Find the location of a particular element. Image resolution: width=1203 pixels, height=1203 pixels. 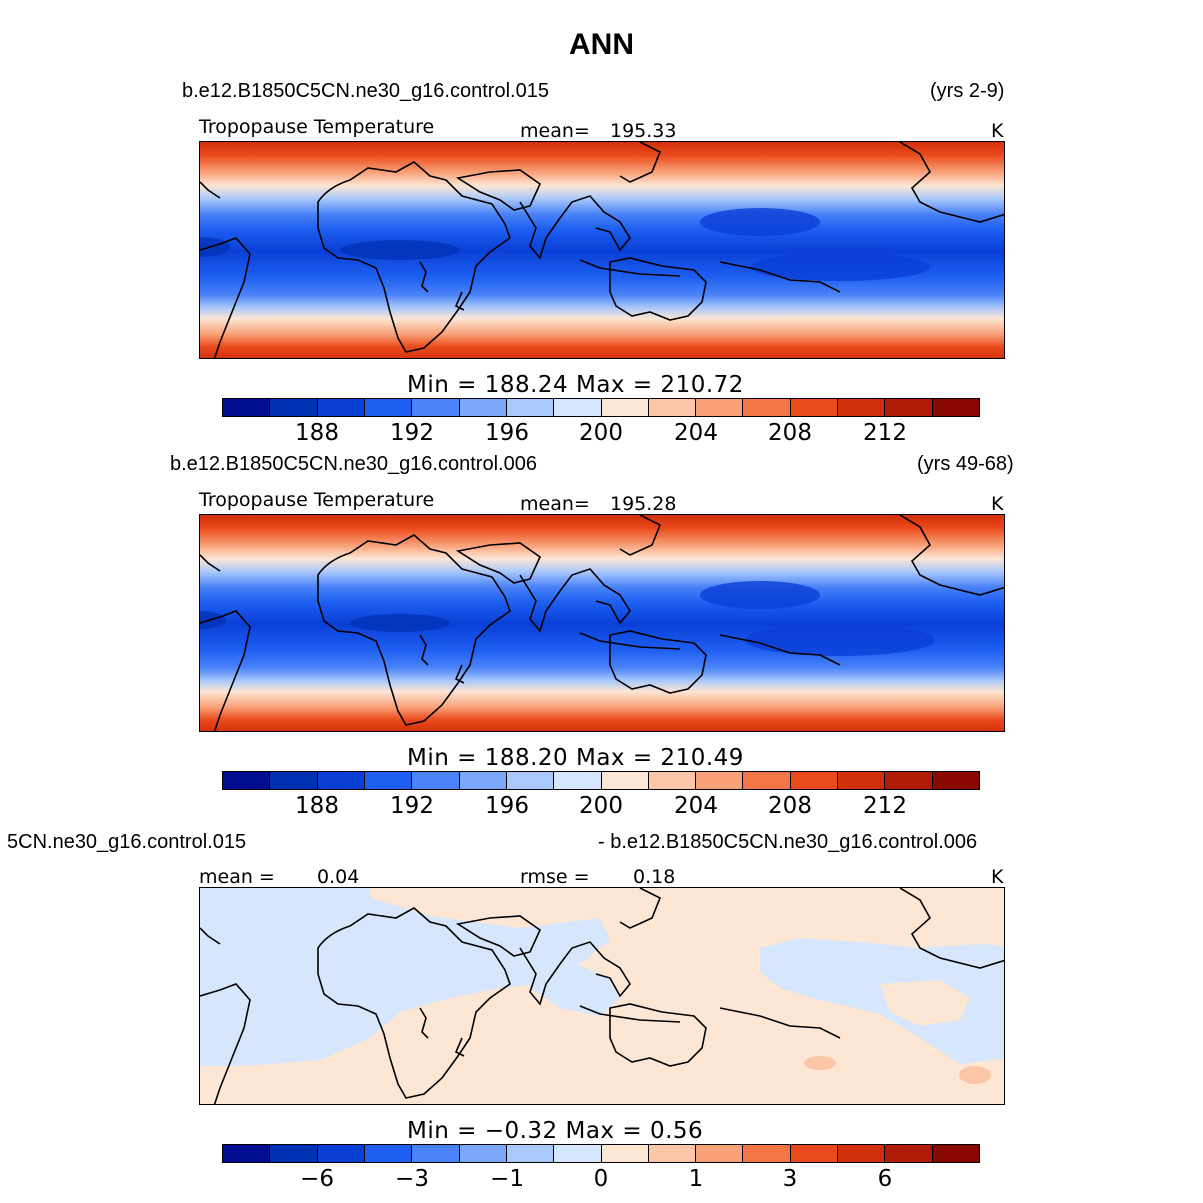

panel1-colorbar is located at coordinates (601, 407).